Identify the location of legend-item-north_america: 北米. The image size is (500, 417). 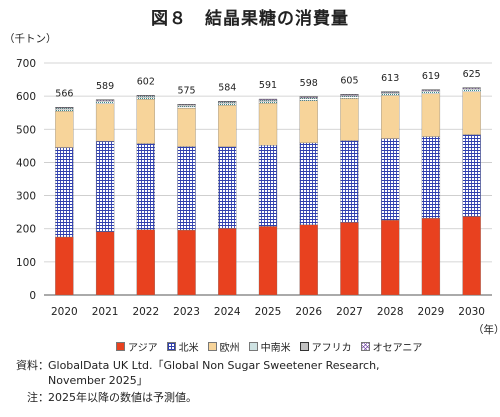
(182, 346).